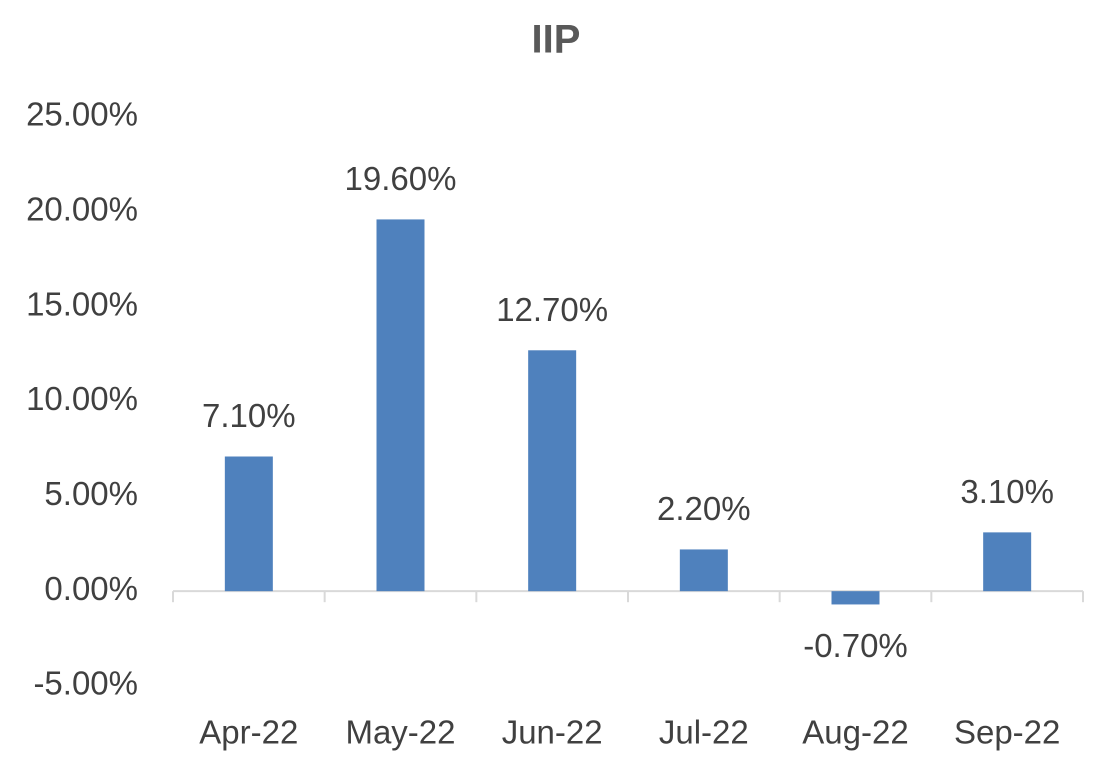 This screenshot has height=782, width=1102. Describe the element at coordinates (85, 683) in the screenshot. I see `y-tick-label: -5.00%` at that location.